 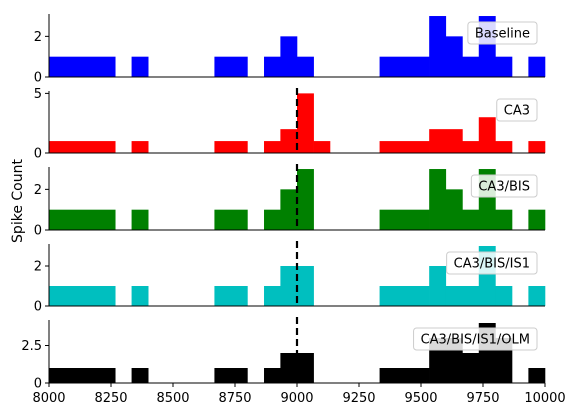 I want to click on x-tick-label: 8250, so click(x=110, y=398).